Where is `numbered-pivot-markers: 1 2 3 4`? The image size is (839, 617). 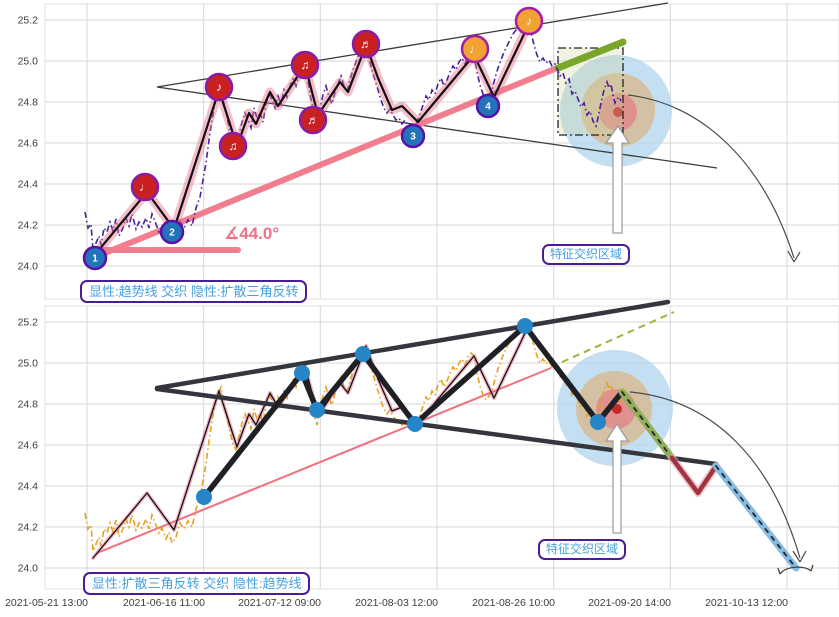
numbered-pivot-markers: 1 2 3 4 is located at coordinates (291, 182).